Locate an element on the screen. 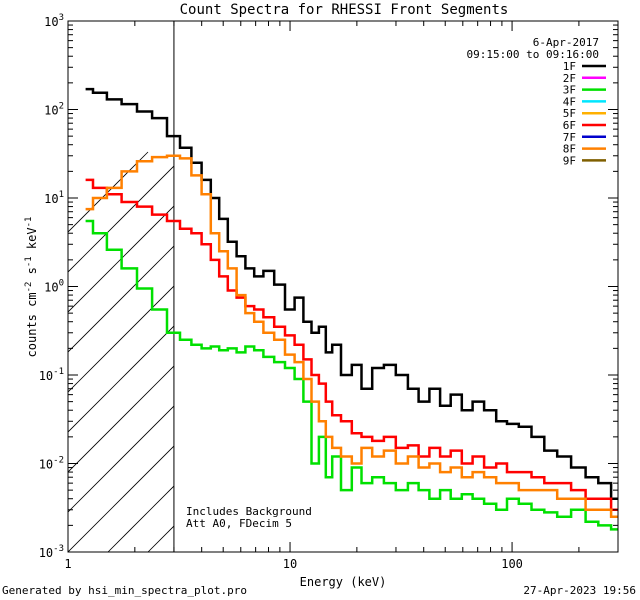  x-tick-label: 100 is located at coordinates (512, 564).